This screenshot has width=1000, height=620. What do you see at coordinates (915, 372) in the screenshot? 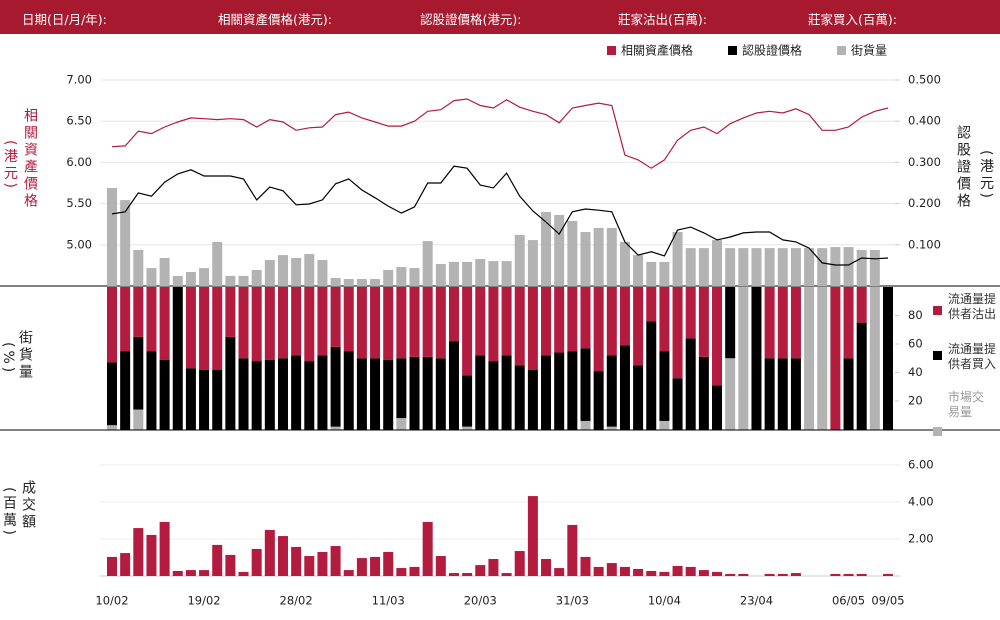
I see `y2-tick-label: 40` at bounding box center [915, 372].